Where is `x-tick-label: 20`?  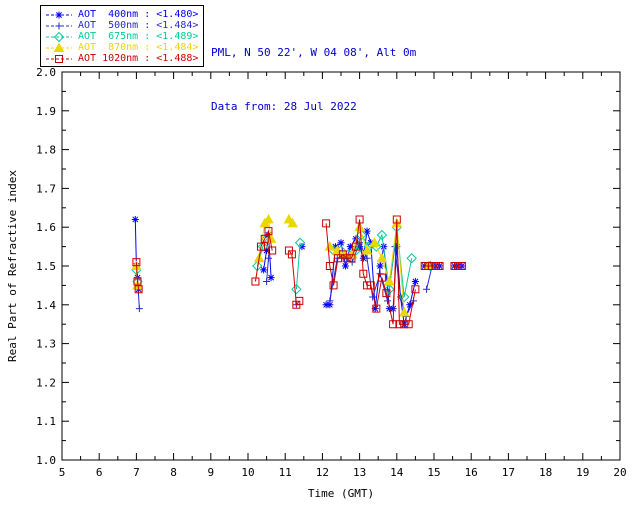
x-tick-label: 20 is located at coordinates (619, 472).